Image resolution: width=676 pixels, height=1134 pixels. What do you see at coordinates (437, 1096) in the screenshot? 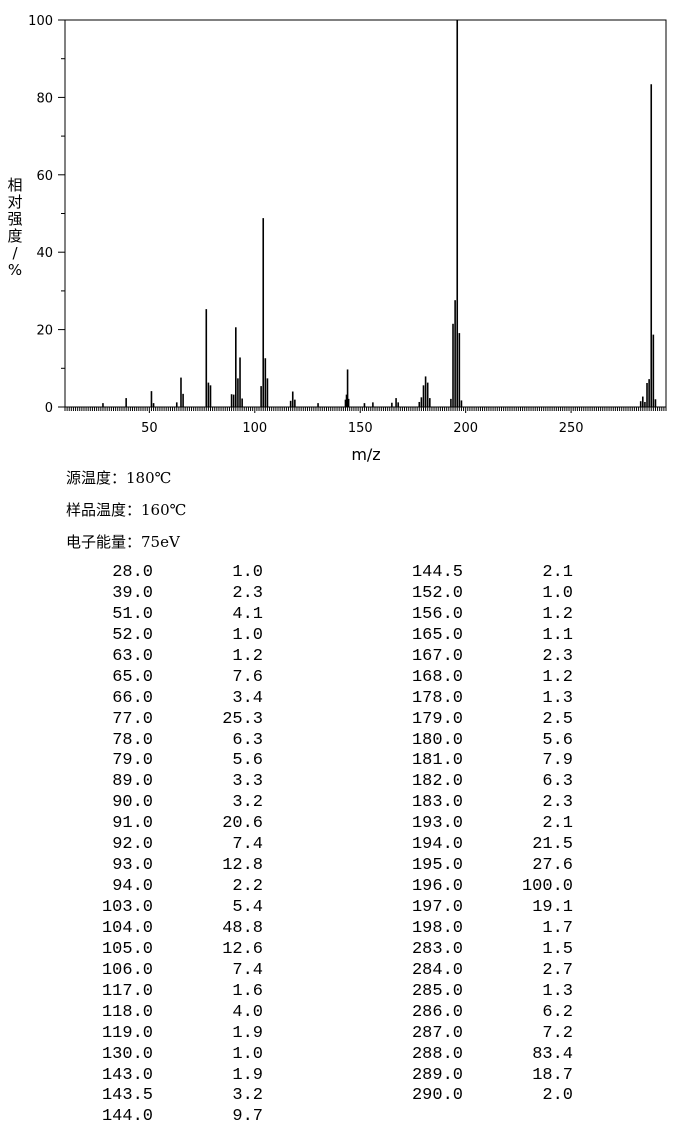
I see `mz-value: 290.0` at bounding box center [437, 1096].